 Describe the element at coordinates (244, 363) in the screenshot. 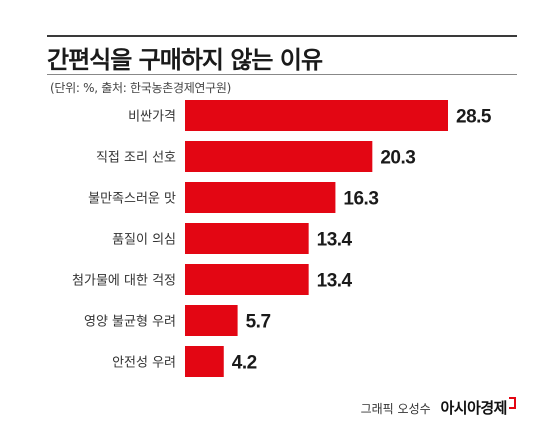

I see `value-label: 4.2` at that location.